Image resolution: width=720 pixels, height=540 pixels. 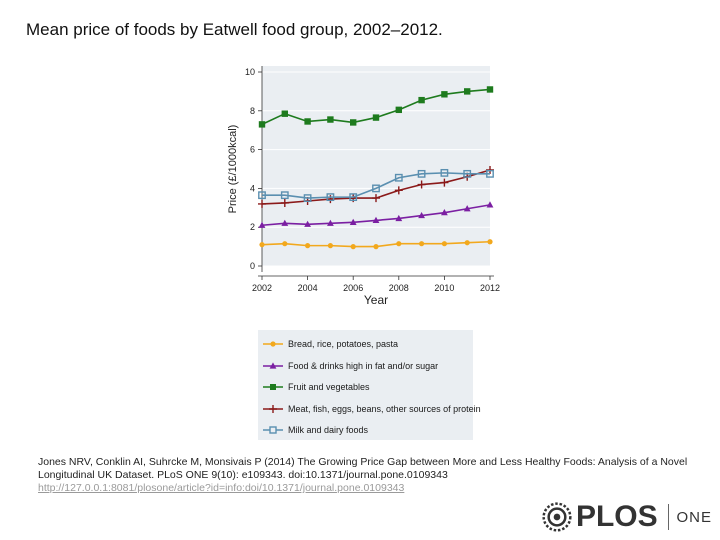 I want to click on plot-area, so click(x=376, y=166).